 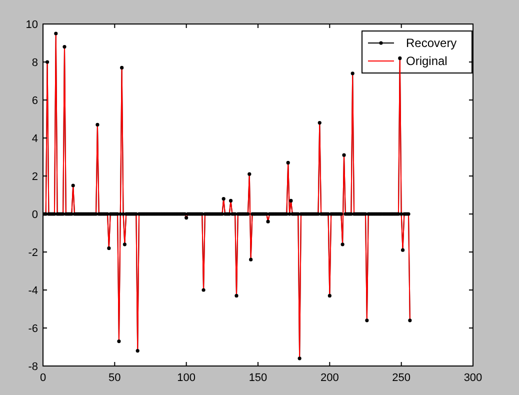 I want to click on y-tick-label: -6, so click(x=33, y=329).